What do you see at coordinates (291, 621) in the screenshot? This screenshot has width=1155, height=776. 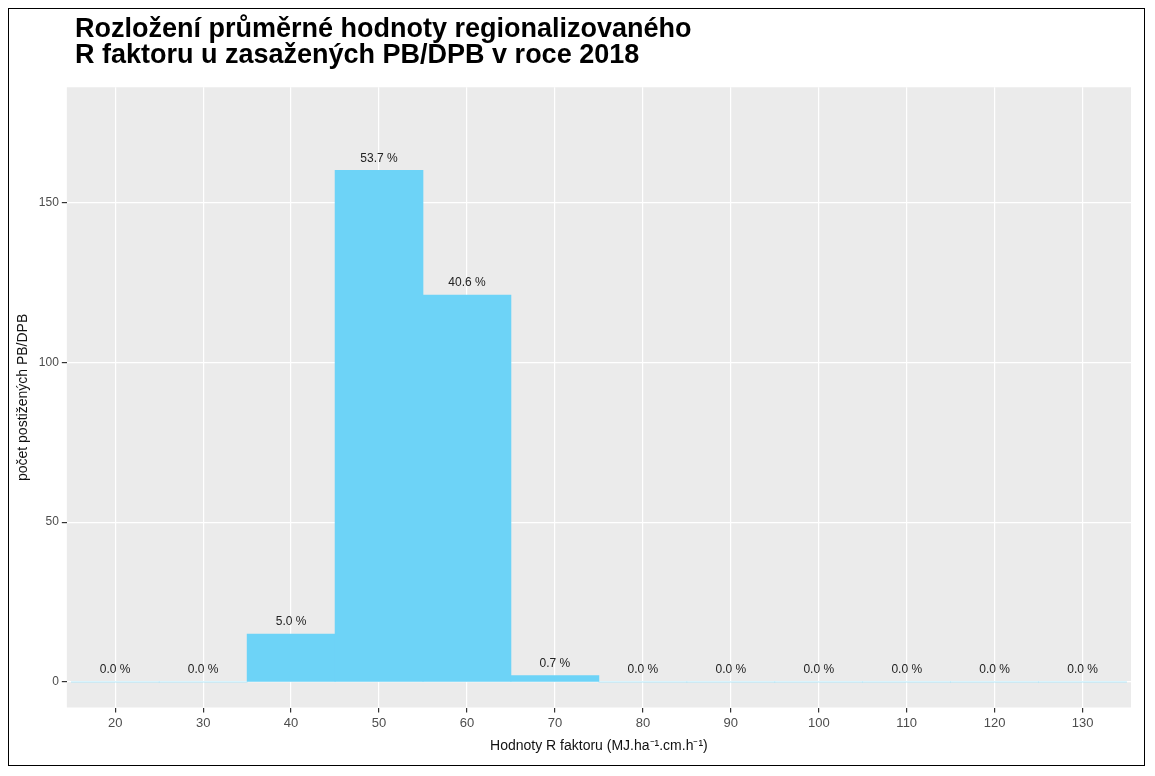 I see `annotation: 5.0 %` at bounding box center [291, 621].